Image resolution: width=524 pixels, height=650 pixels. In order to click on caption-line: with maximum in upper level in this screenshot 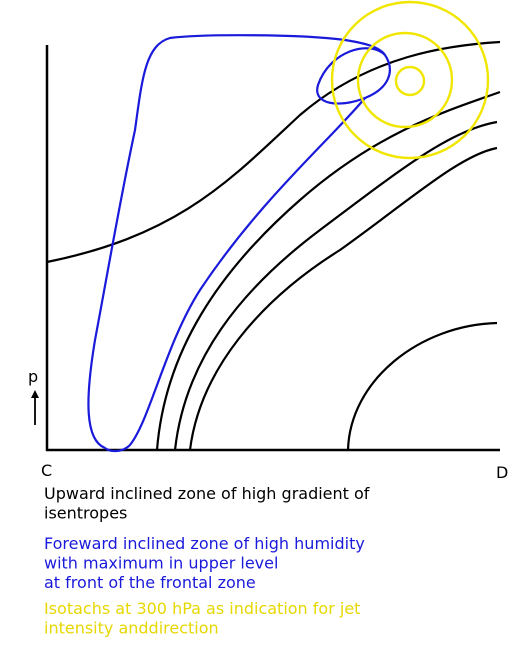, I will do `click(161, 563)`.